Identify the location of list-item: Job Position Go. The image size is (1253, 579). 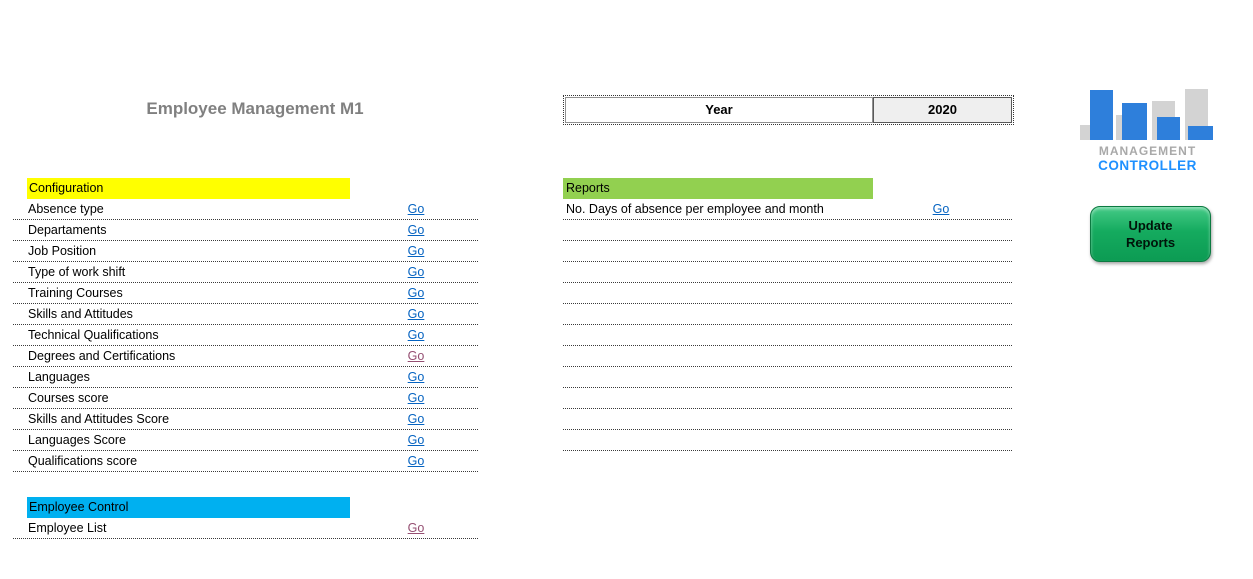
(245, 251).